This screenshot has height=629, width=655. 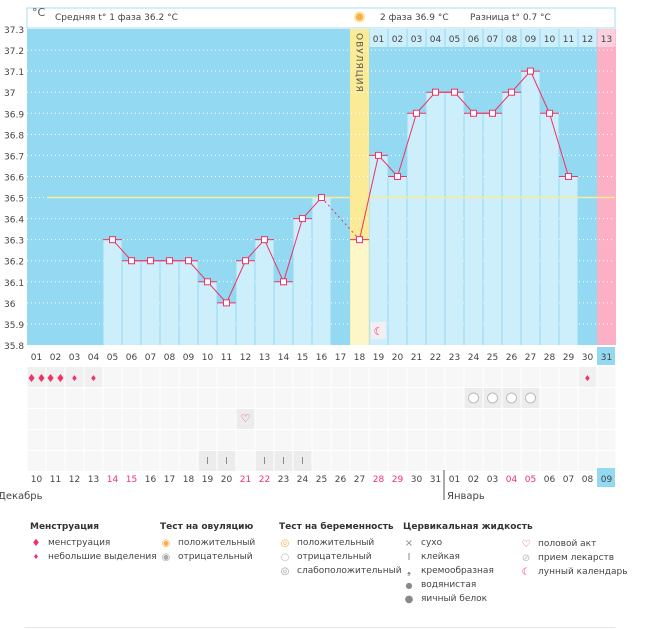 What do you see at coordinates (334, 557) in the screenshot?
I see `legend-label: отрицательный` at bounding box center [334, 557].